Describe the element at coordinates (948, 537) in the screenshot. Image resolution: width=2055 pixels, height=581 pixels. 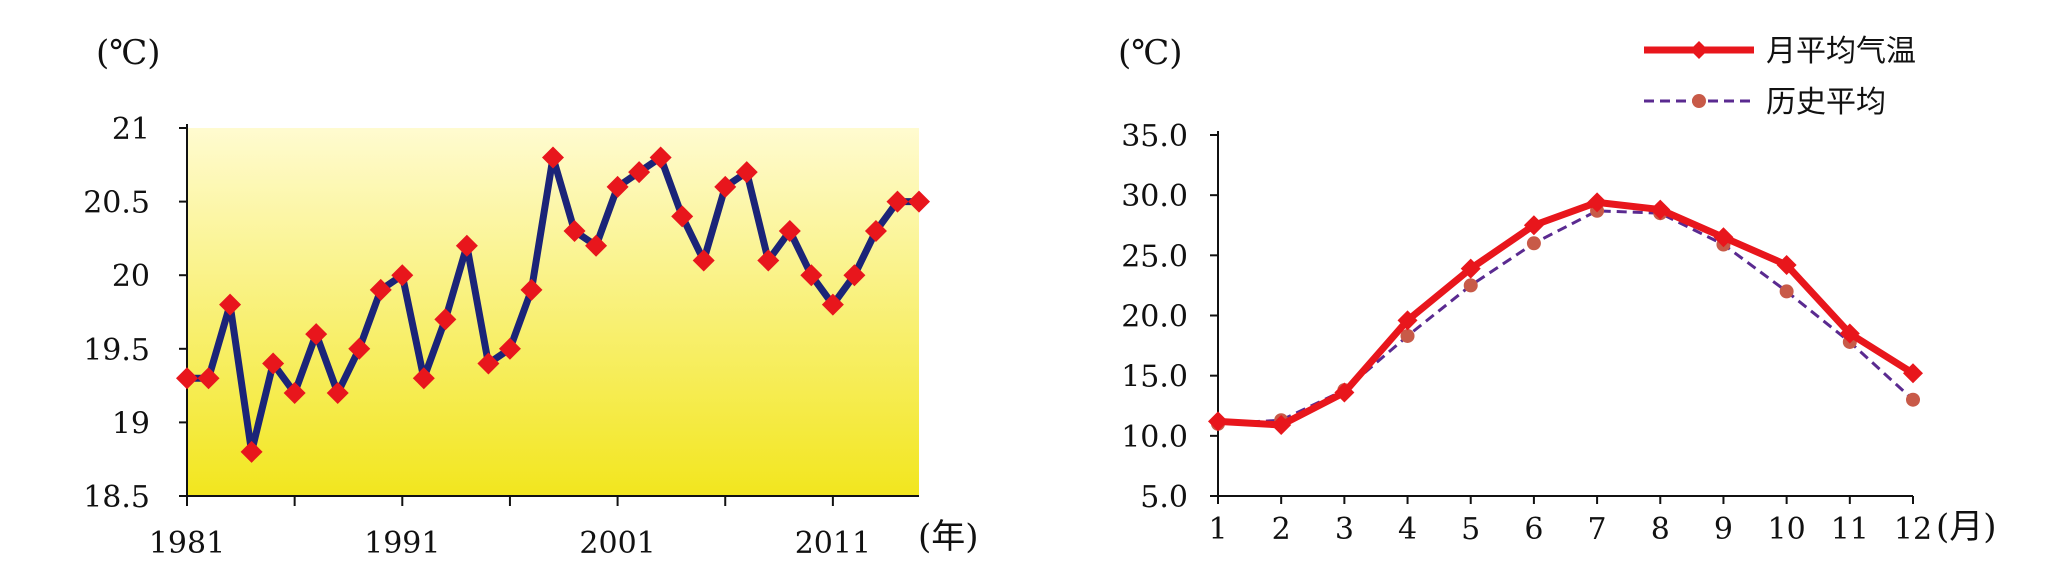
I see `left-x-unit: (年)` at that location.